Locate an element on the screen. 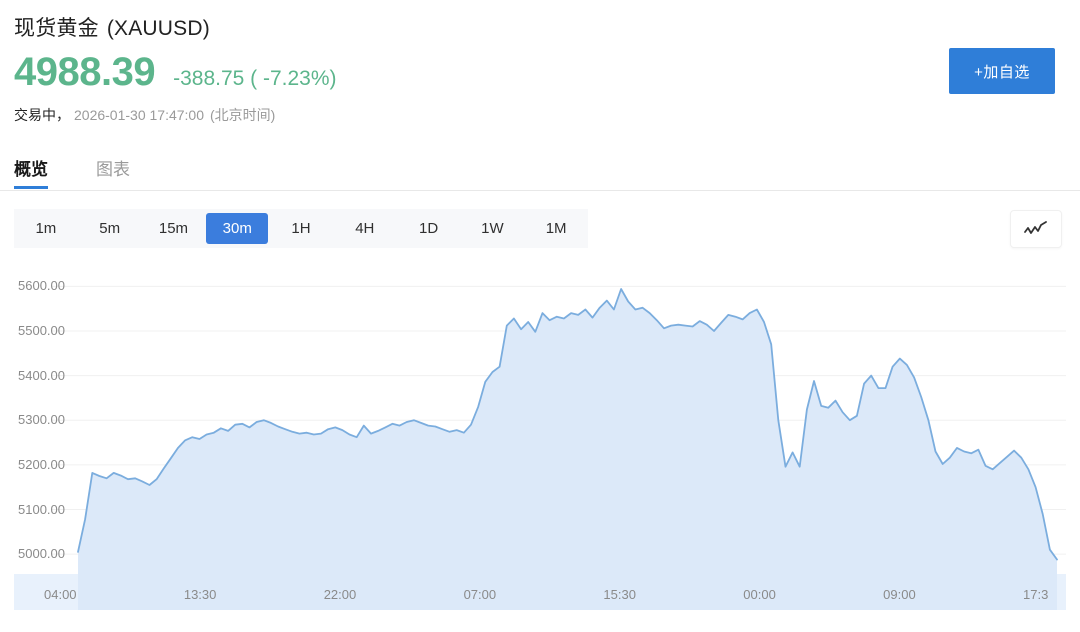 The height and width of the screenshot is (632, 1080). chart-type-button is located at coordinates (1036, 229).